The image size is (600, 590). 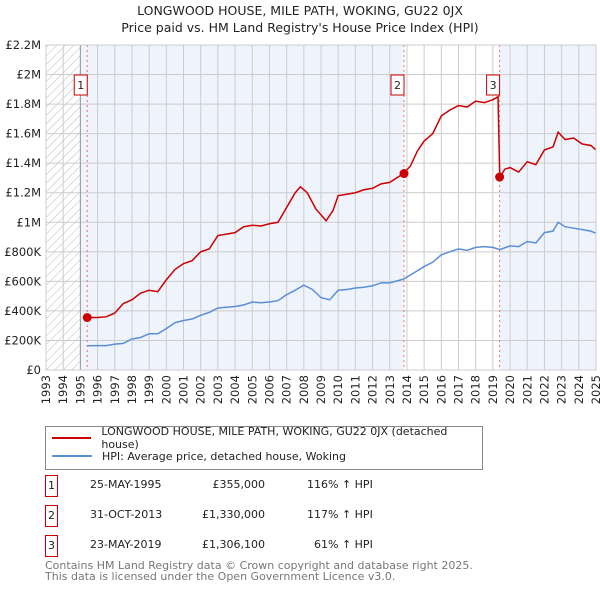 I want to click on x-tick-label: 1995, so click(x=80, y=389).